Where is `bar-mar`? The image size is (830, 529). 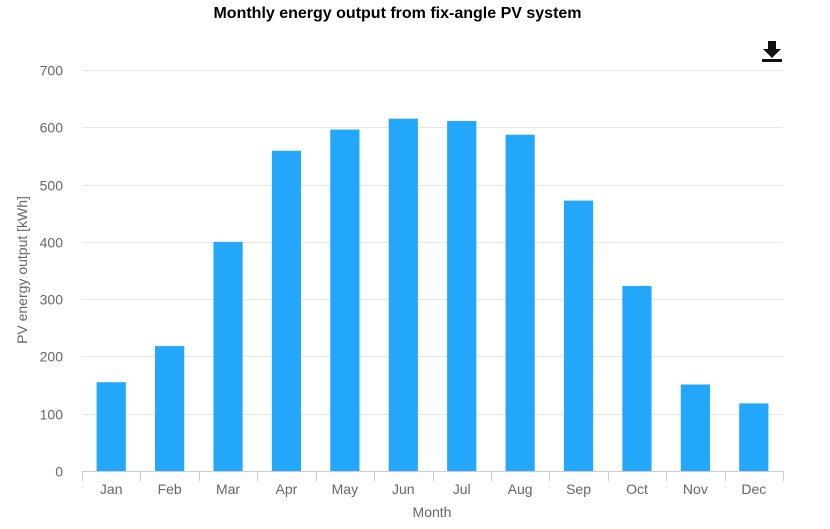
bar-mar is located at coordinates (228, 356).